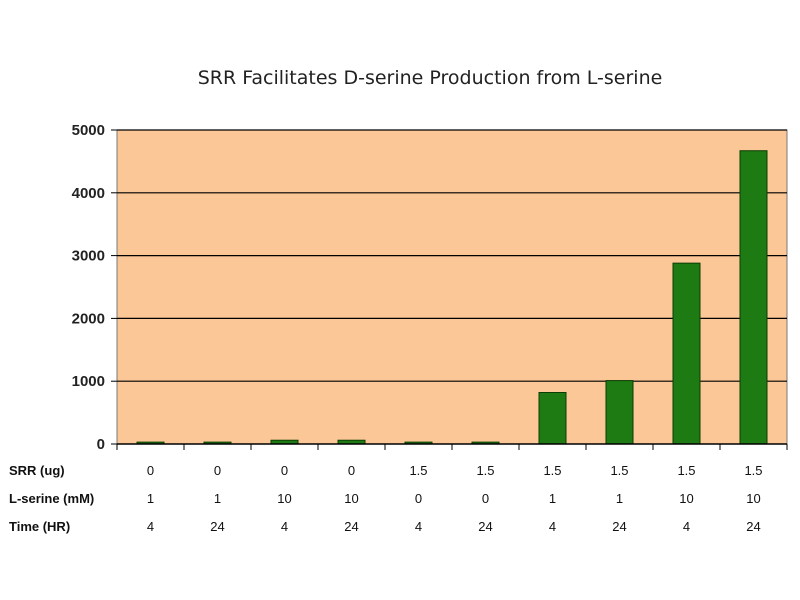 This screenshot has width=800, height=600. I want to click on y-tick-label: 4000, so click(88, 193).